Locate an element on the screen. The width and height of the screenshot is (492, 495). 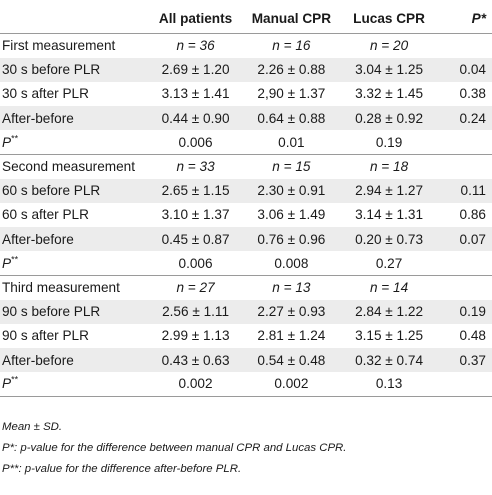
cell-p: 0.86 is located at coordinates (472, 215).